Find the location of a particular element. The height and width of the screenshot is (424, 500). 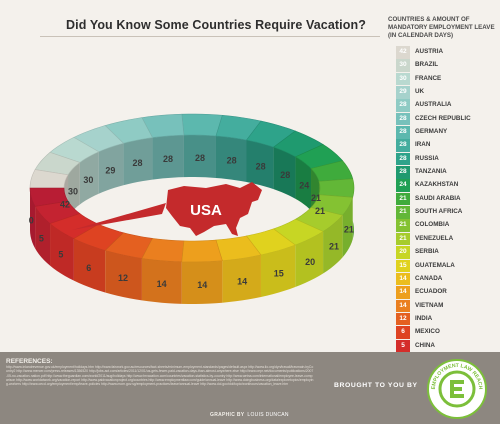

graphic-credit: GRAPHIC BY LOUIS DUNCAN is located at coordinates (249, 415).